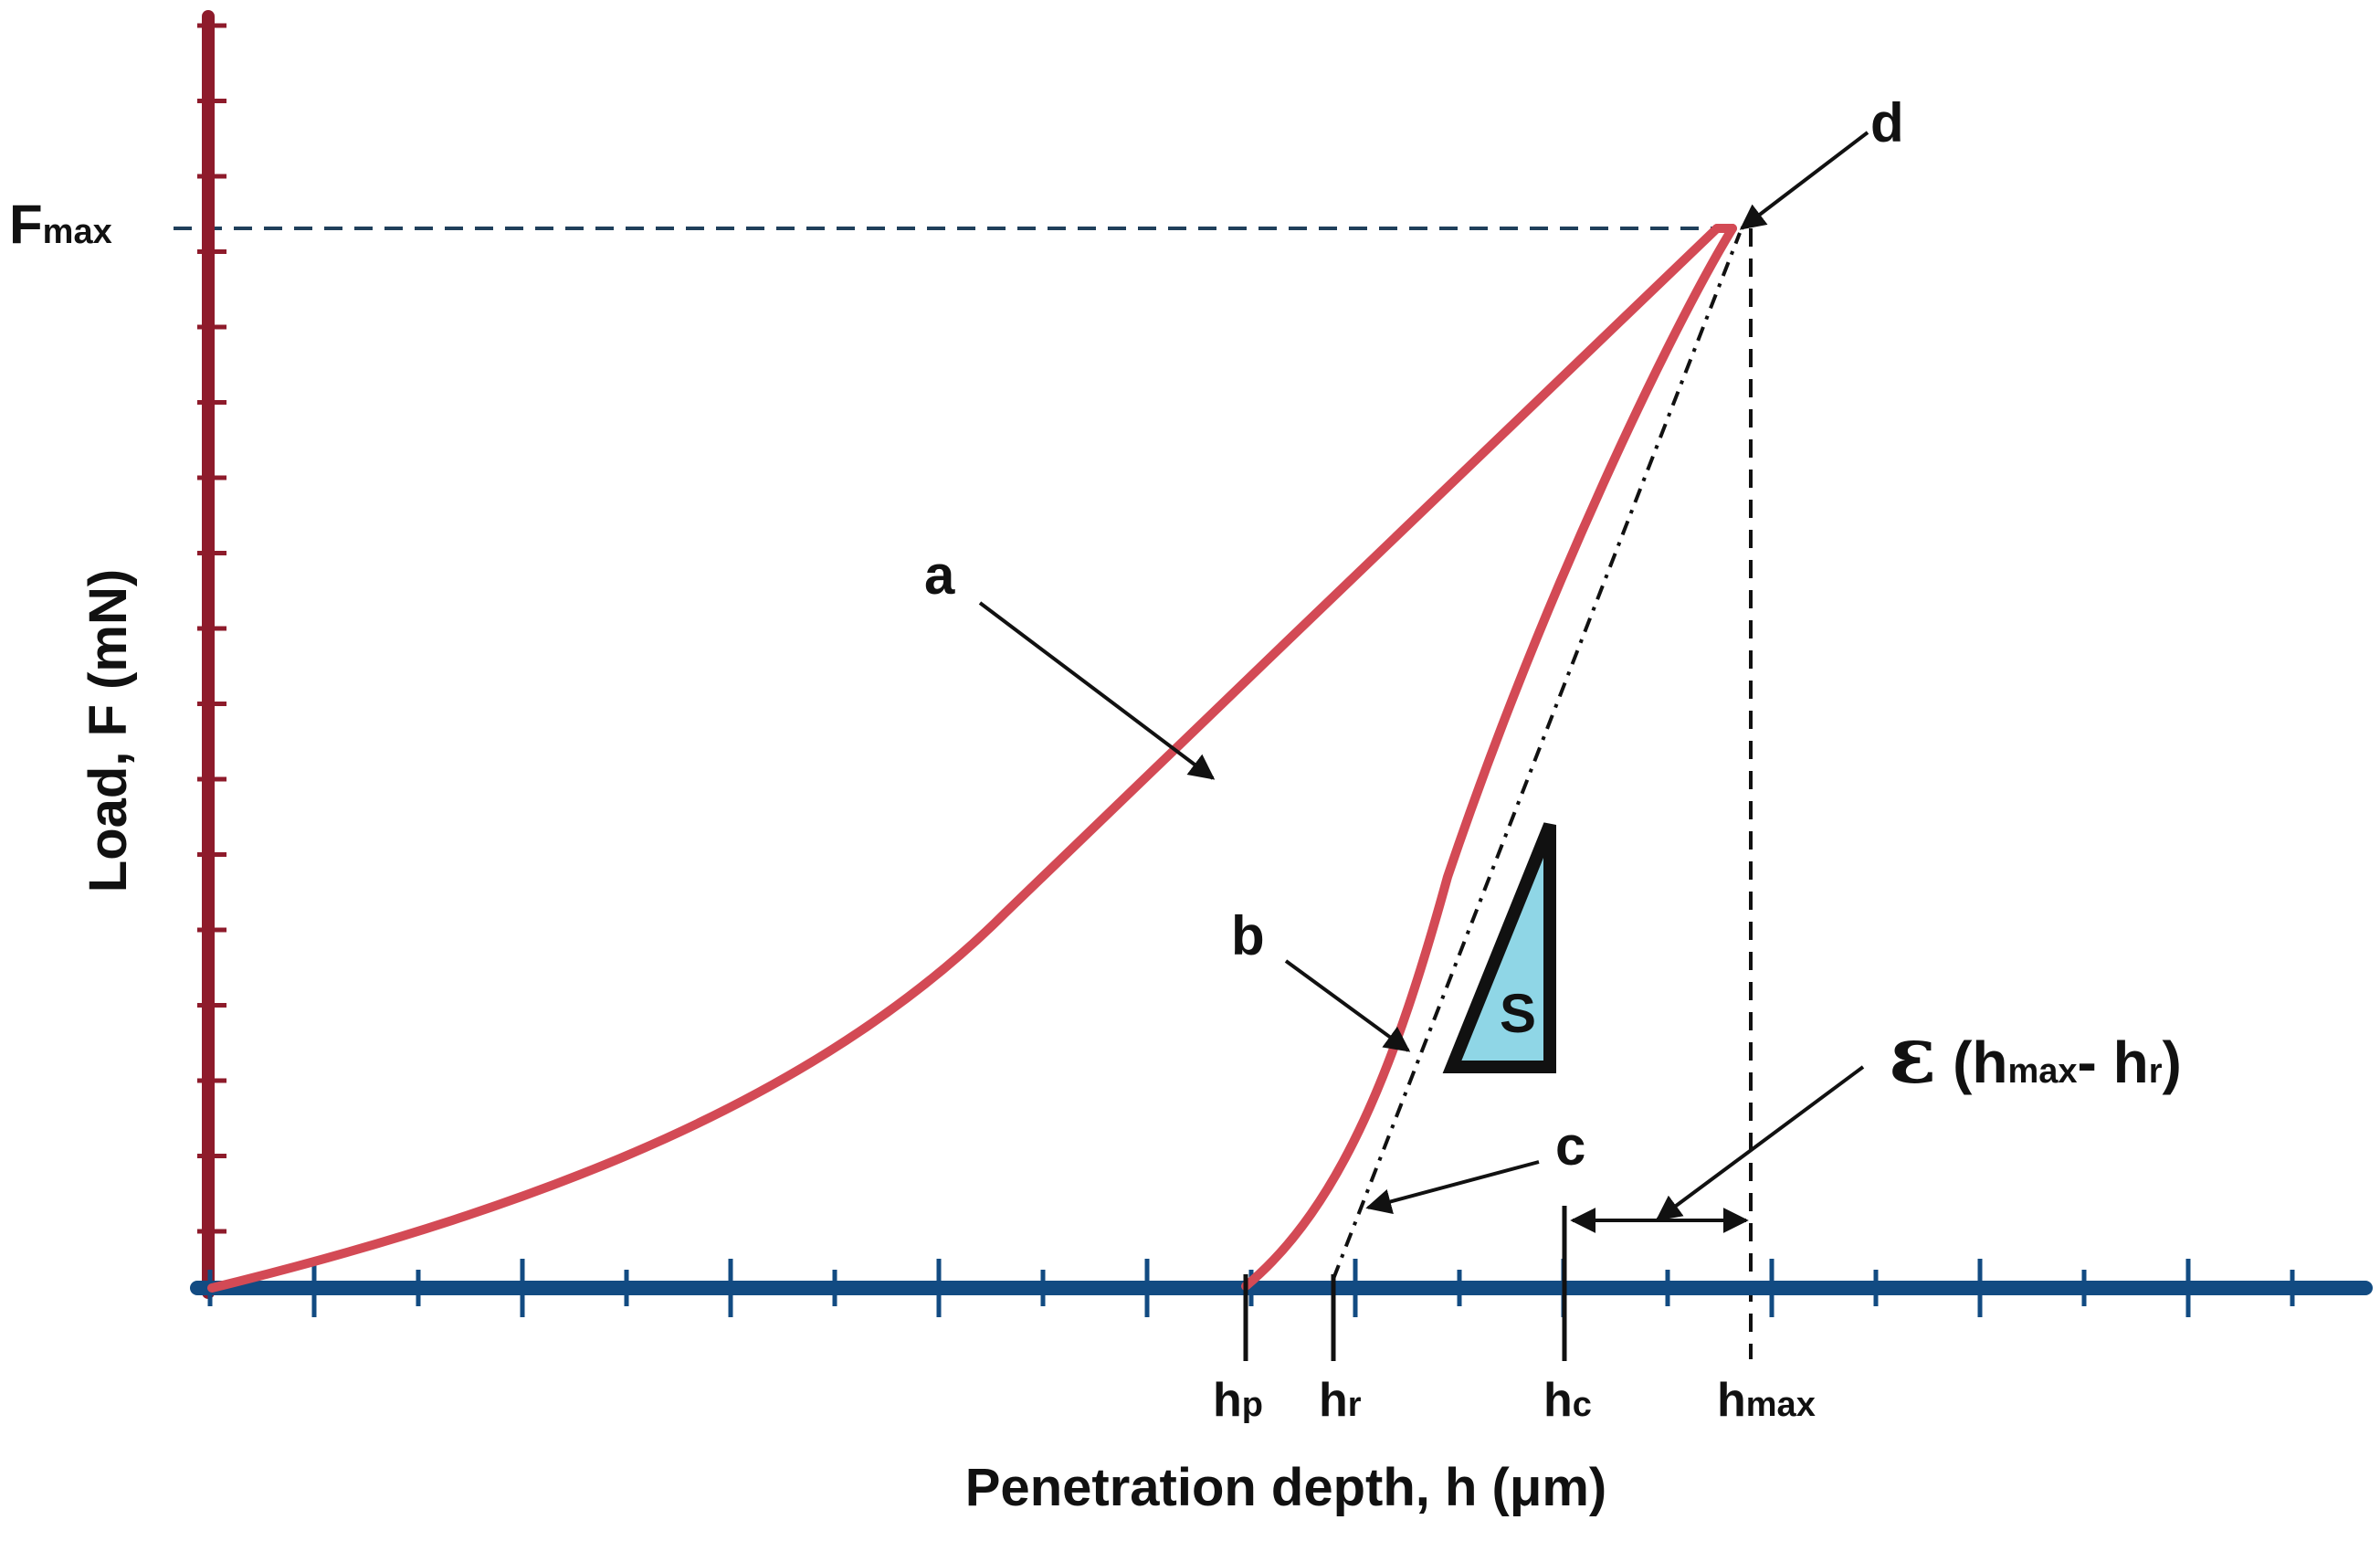  What do you see at coordinates (211, 628) in the screenshot?
I see `y-axis-ticks` at bounding box center [211, 628].